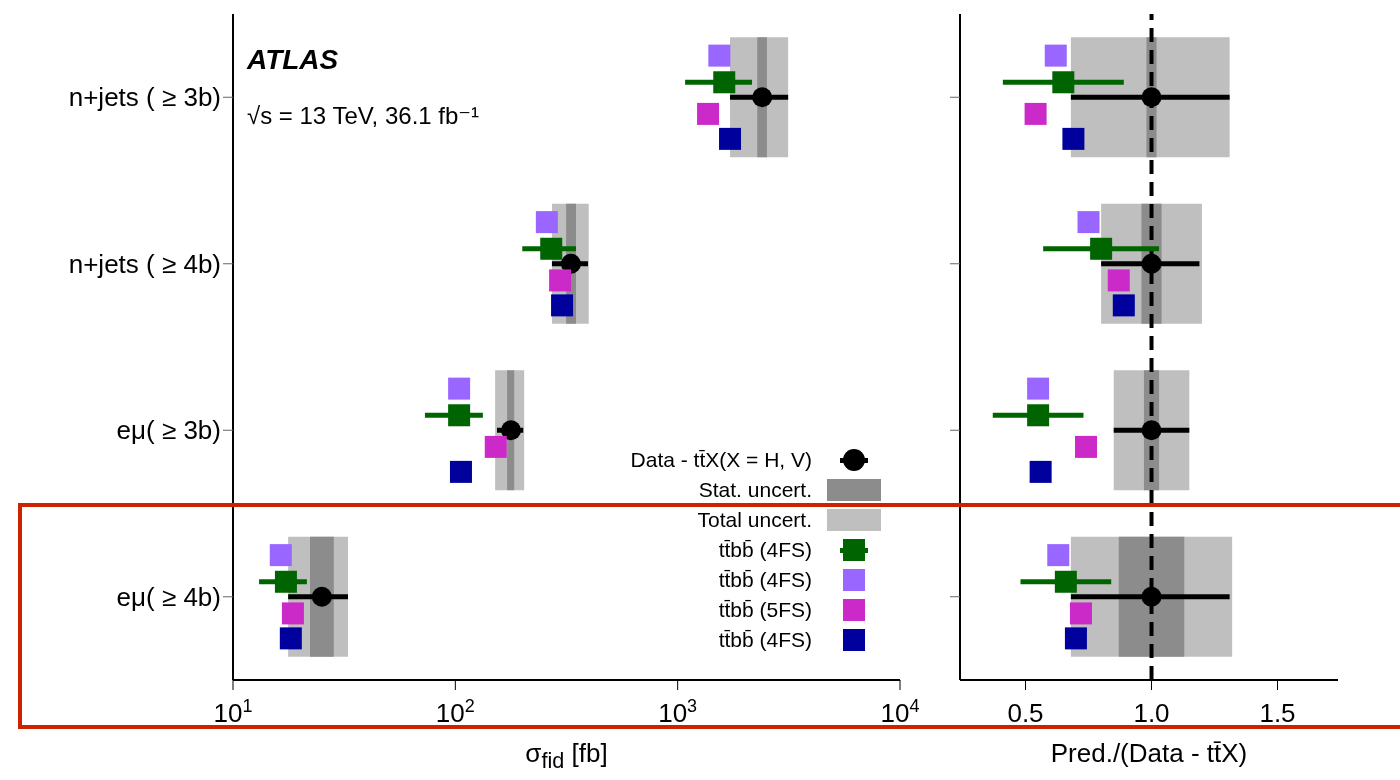  Describe the element at coordinates (233, 712) in the screenshot. I see `x-tick-label: 10$^{1}$` at that location.